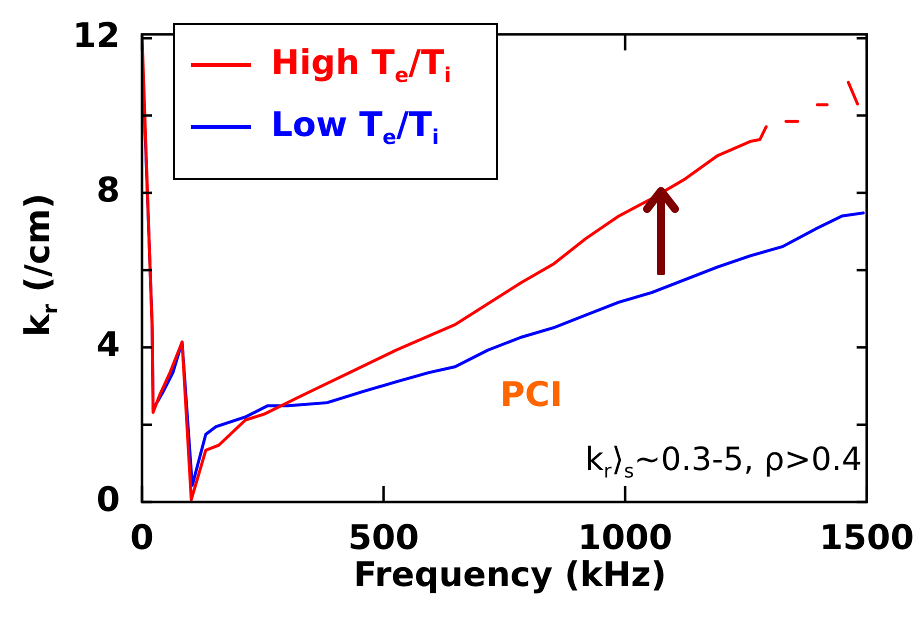  Describe the element at coordinates (96, 36) in the screenshot. I see `y-tick-label: 12` at that location.